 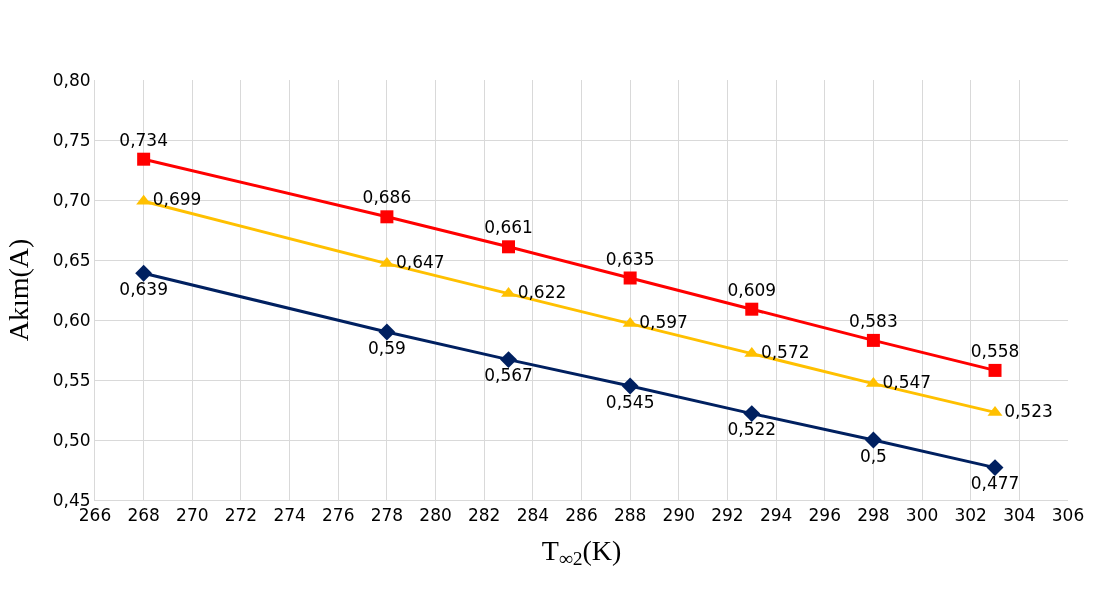 I want to click on y-tick-label: 0,65, so click(x=71, y=259).